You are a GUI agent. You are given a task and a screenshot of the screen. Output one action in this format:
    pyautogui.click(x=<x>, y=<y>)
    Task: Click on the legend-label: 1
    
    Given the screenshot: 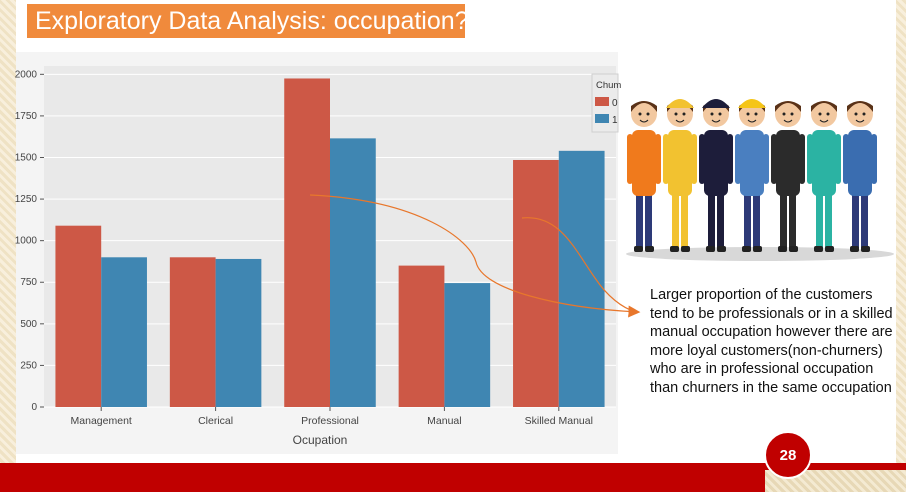 What is the action you would take?
    pyautogui.click(x=615, y=120)
    